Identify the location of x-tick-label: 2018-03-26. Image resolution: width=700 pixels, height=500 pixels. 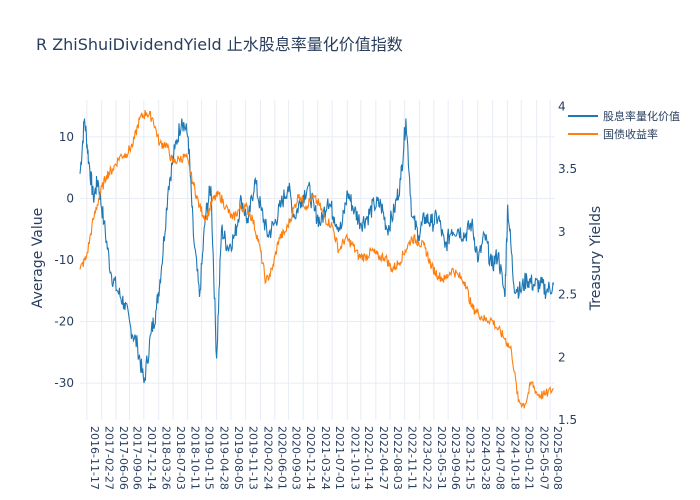
(166, 458).